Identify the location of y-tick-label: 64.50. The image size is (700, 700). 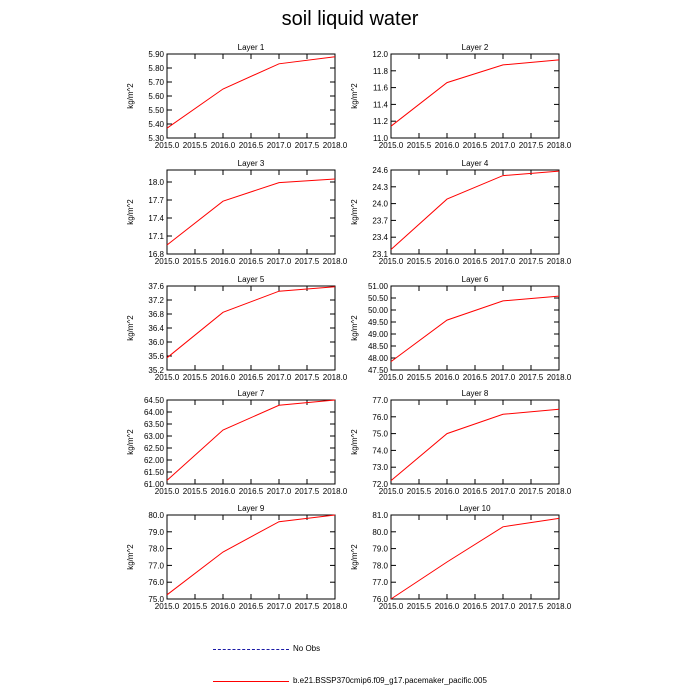
(154, 400).